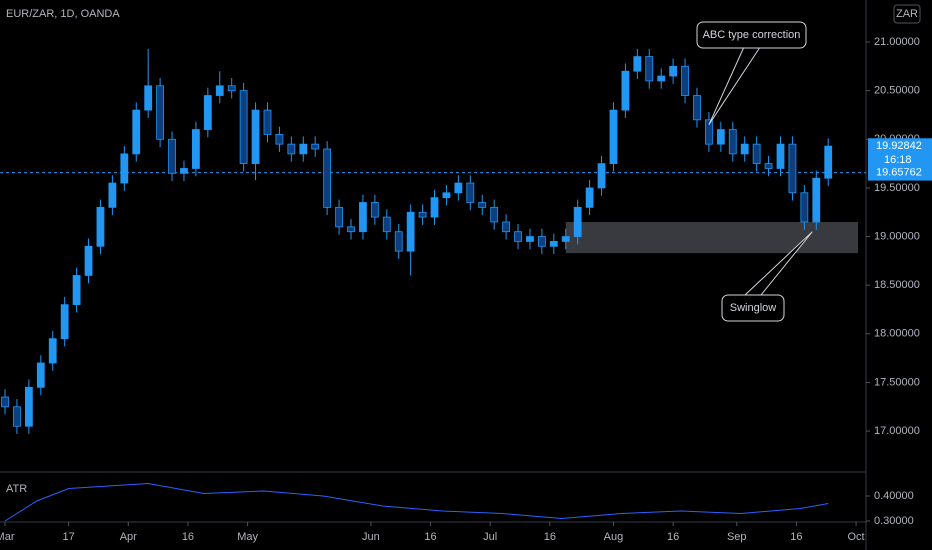  Describe the element at coordinates (69, 537) in the screenshot. I see `x-tick-label: 17` at that location.